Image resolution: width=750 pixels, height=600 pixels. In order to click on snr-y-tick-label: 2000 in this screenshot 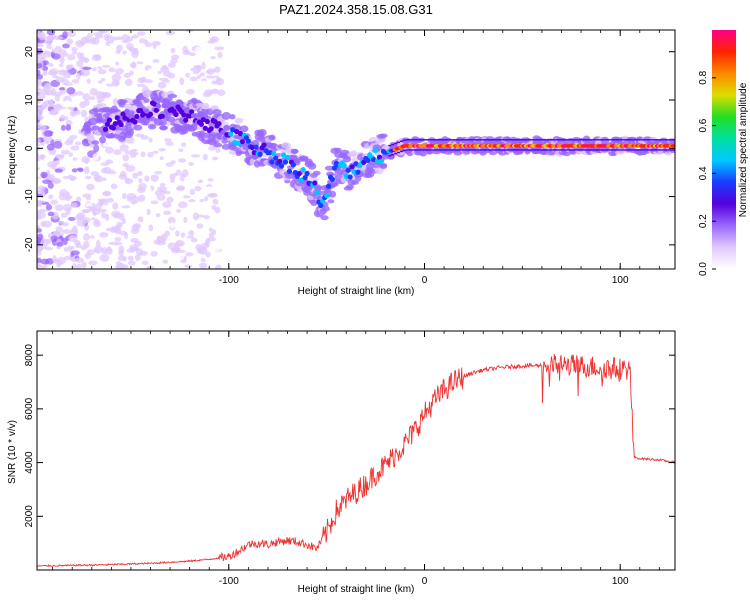, I will do `click(29, 516)`.